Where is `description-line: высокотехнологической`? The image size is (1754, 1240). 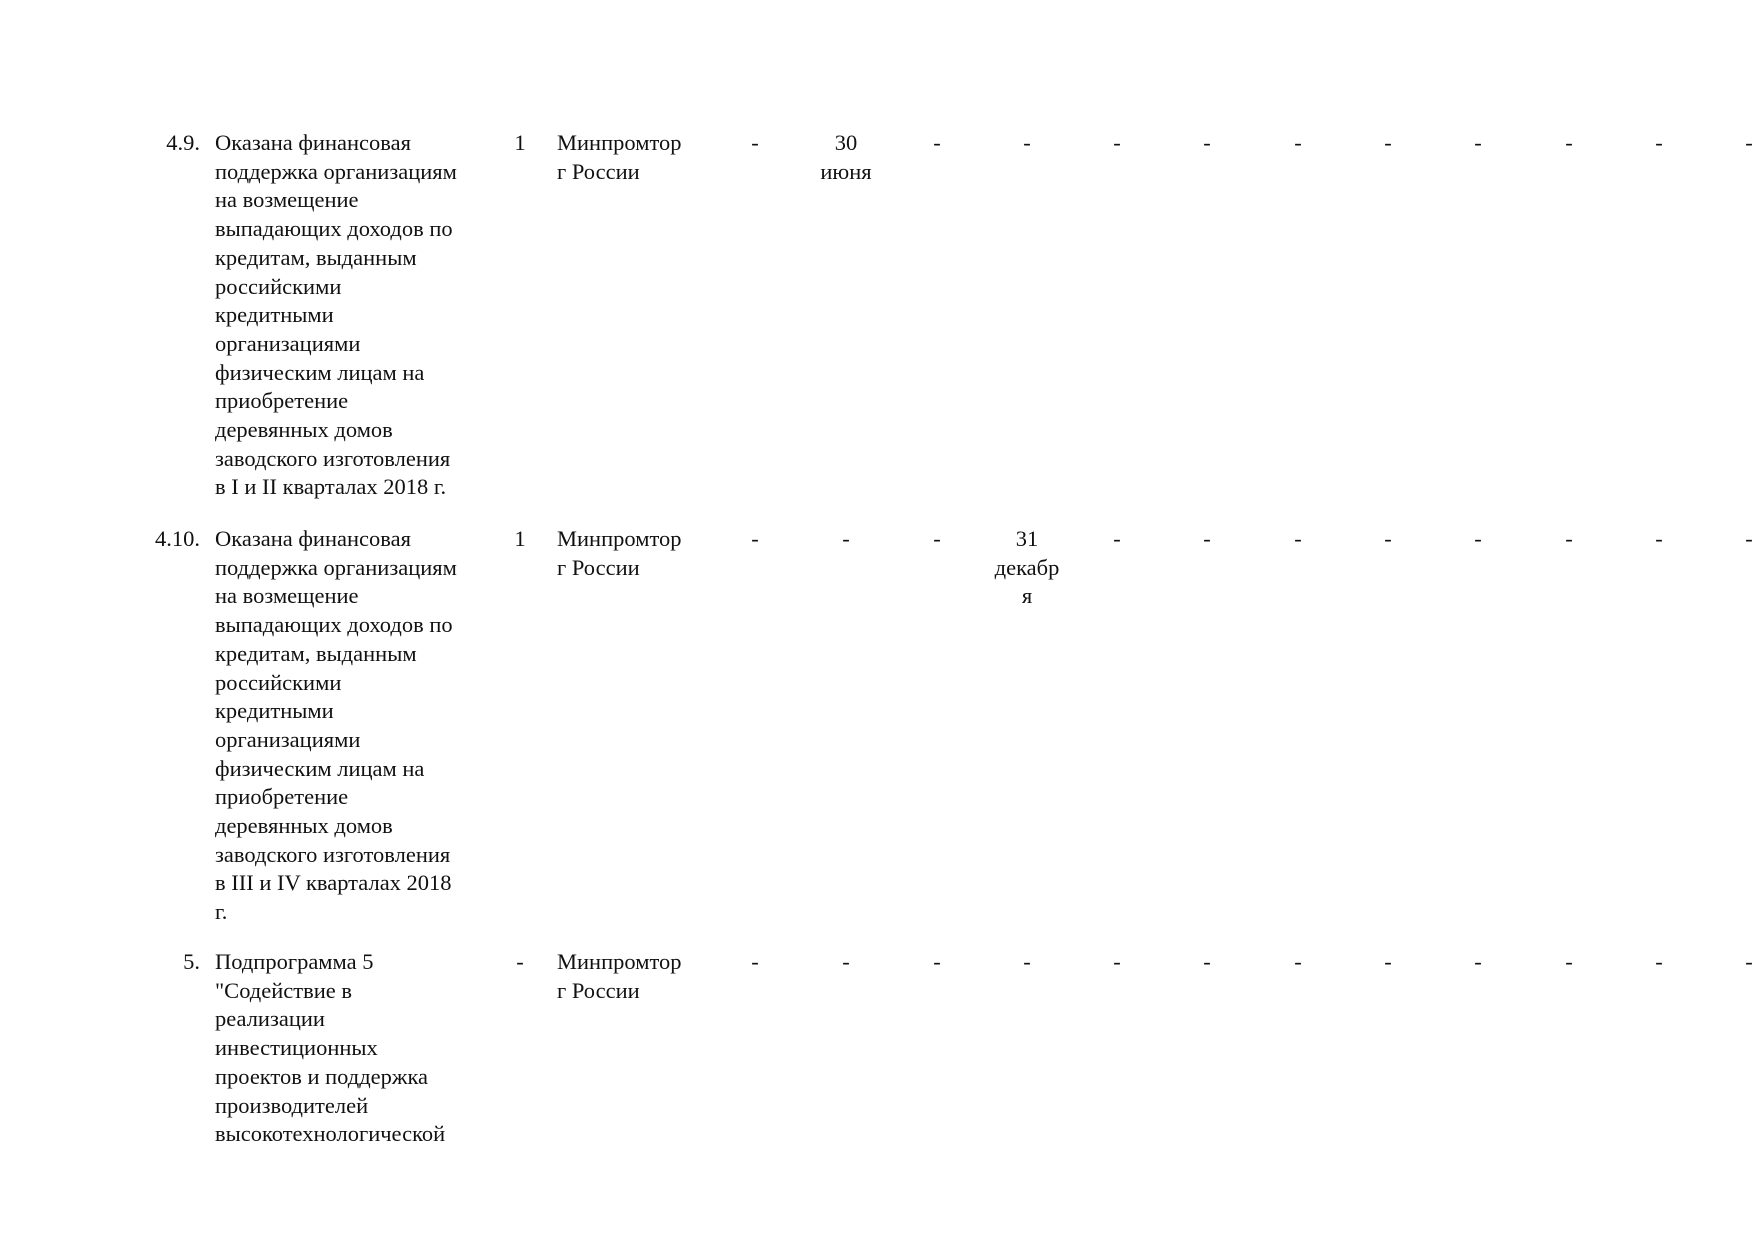
description-line: высокотехнологической is located at coordinates (330, 1134).